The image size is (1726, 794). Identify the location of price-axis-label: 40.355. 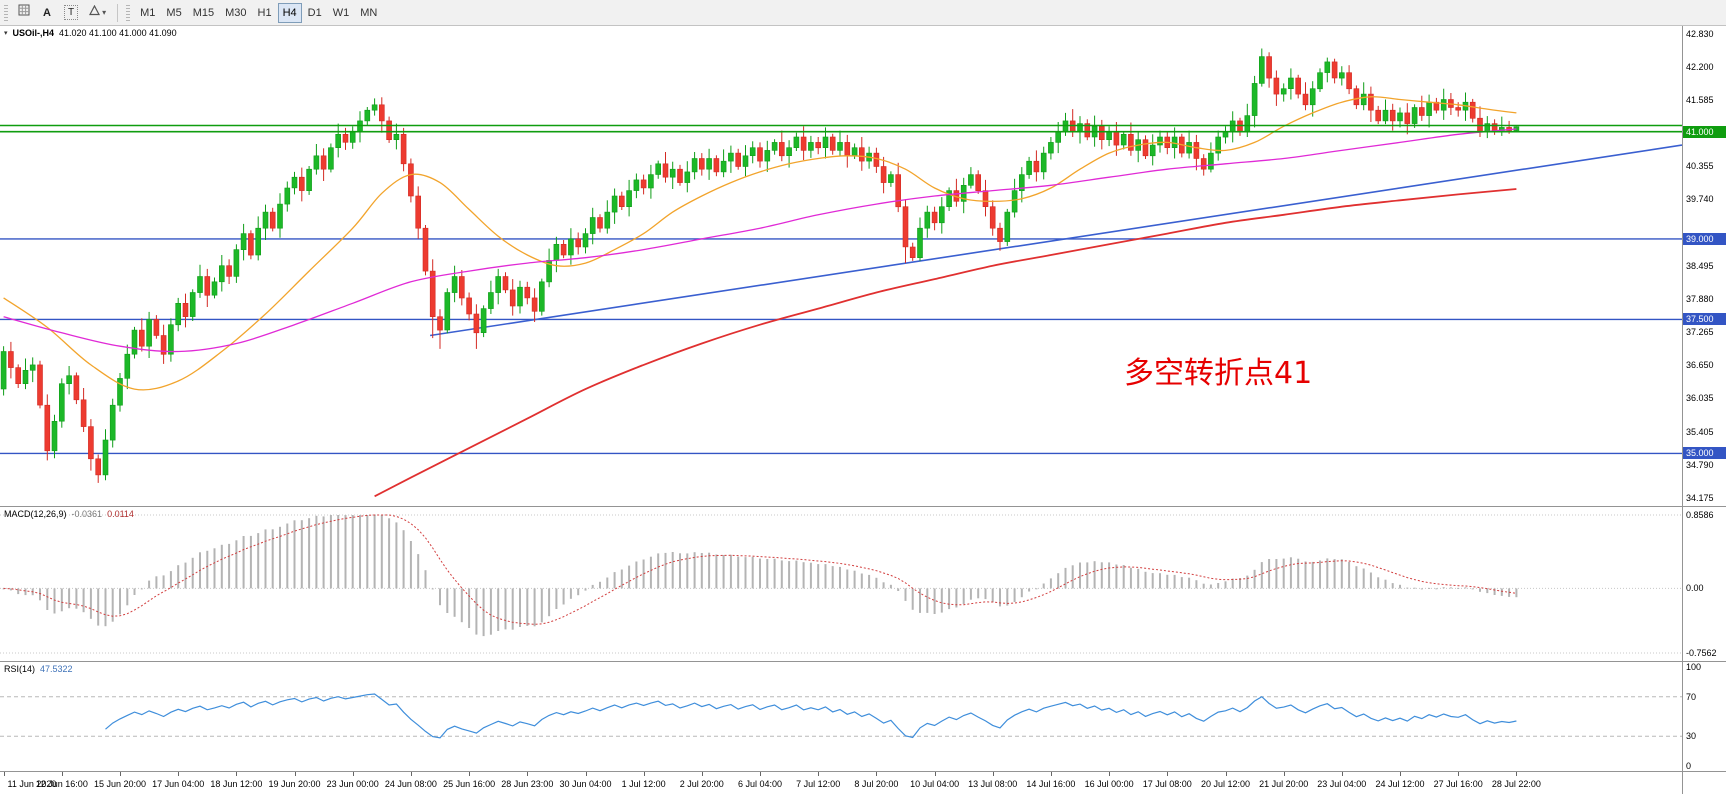
(1700, 166).